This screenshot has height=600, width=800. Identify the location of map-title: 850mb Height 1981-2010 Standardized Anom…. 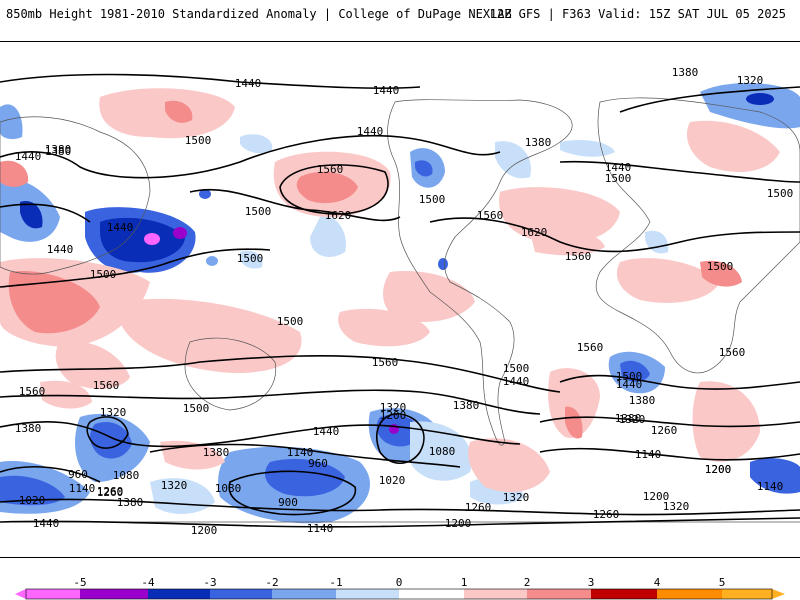
(259, 14).